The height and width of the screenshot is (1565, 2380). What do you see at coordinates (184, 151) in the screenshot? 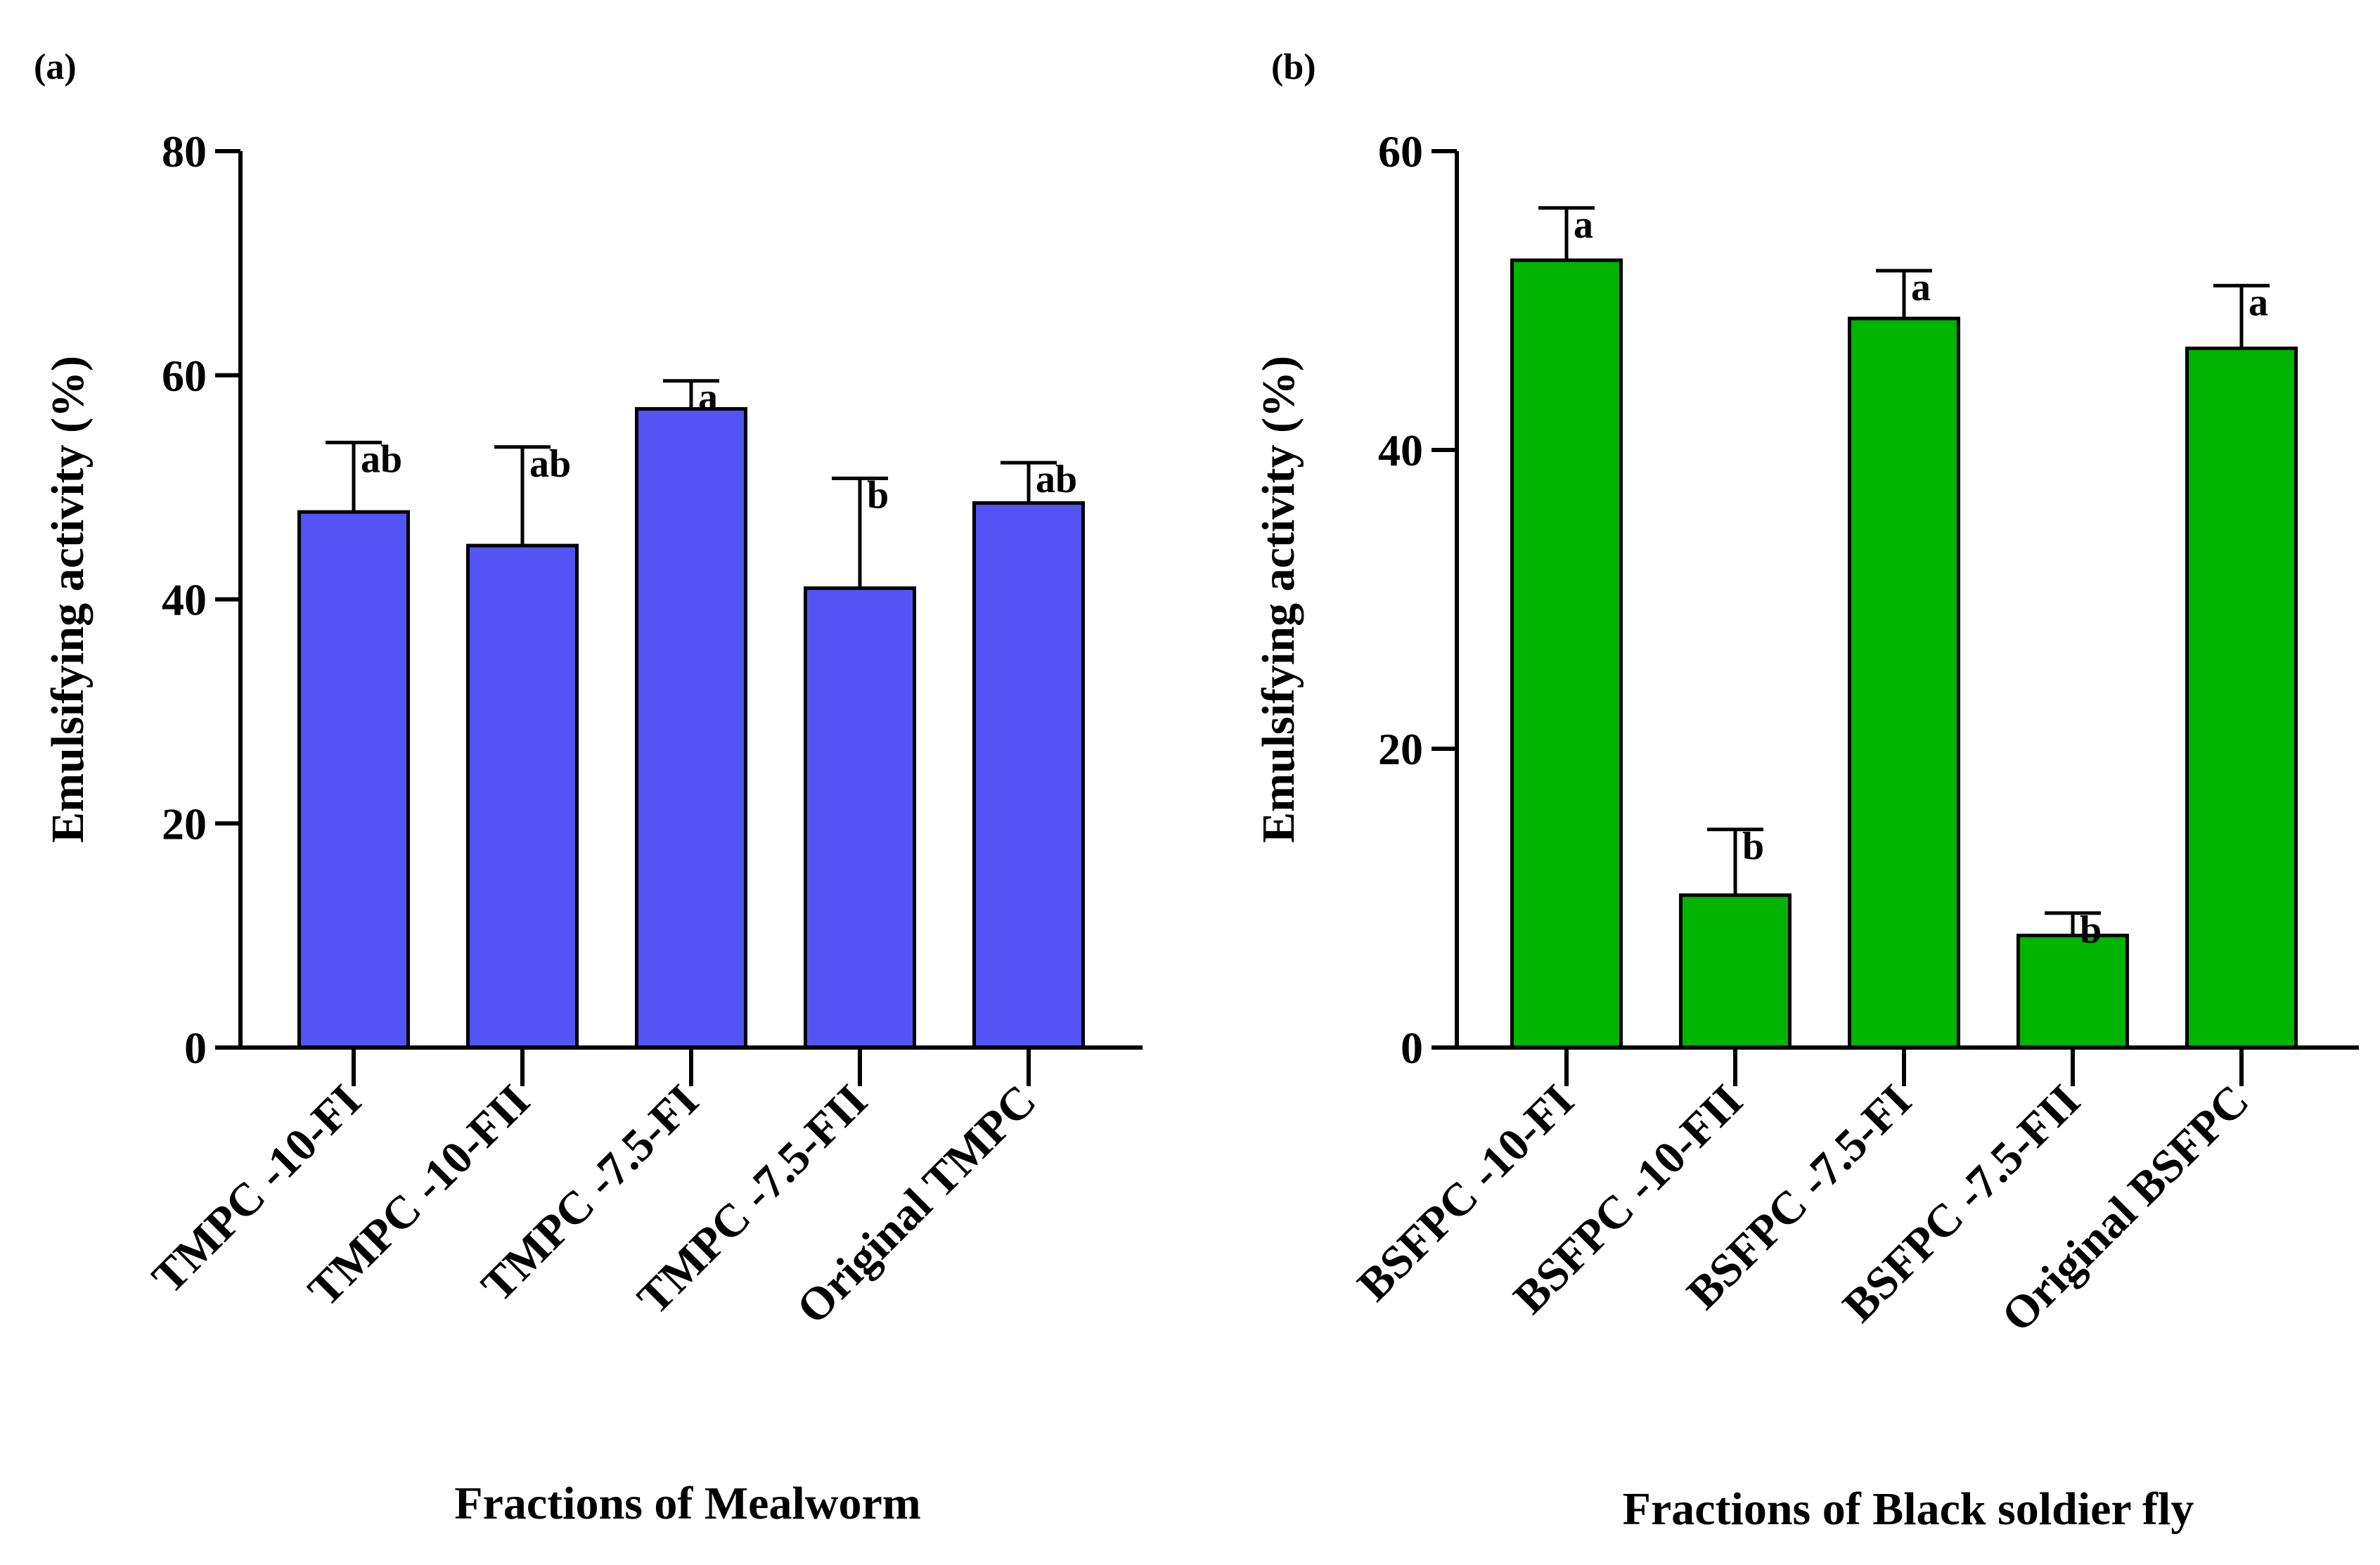
I see `y-tick-label: 80` at bounding box center [184, 151].